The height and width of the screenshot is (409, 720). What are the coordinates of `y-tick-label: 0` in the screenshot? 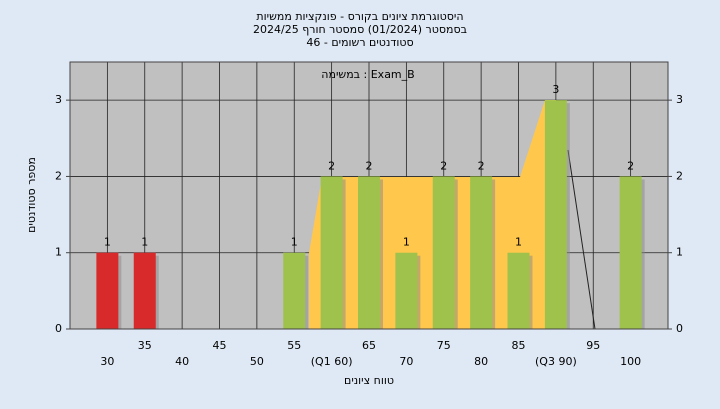 It's located at (58, 328).